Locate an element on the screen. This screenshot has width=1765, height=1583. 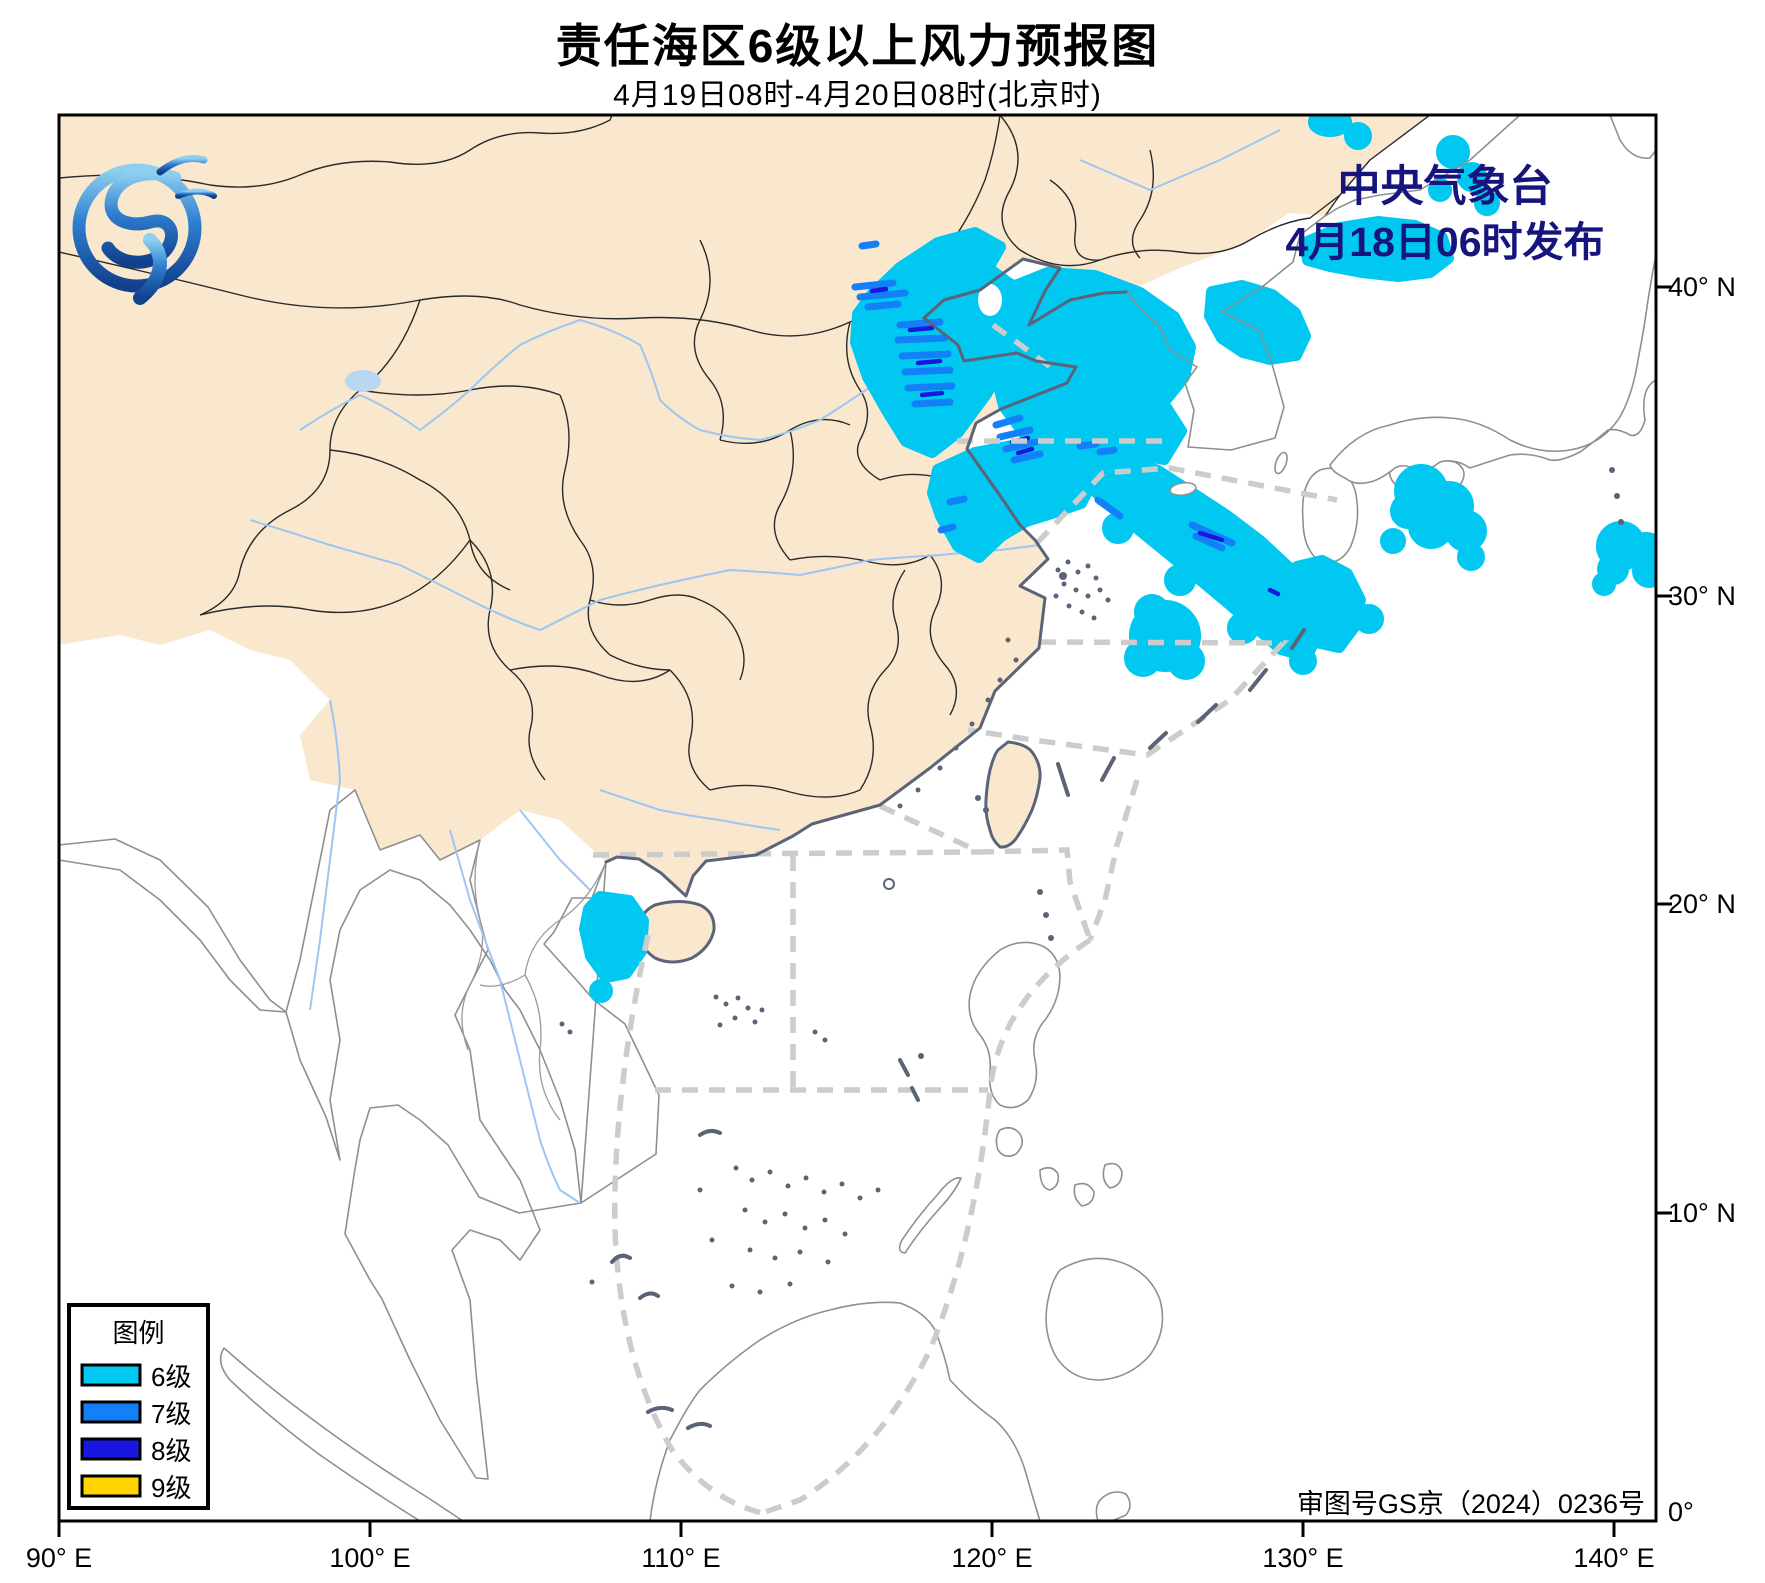
cma-logo-icon is located at coordinates (144, 230).